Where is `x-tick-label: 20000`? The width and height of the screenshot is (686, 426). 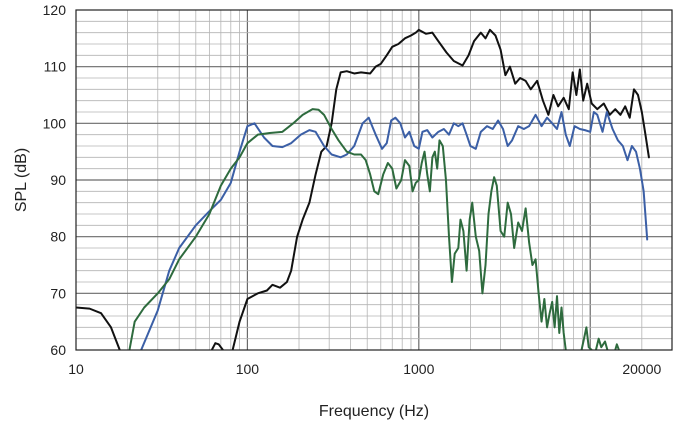 x-tick-label: 20000 is located at coordinates (641, 369).